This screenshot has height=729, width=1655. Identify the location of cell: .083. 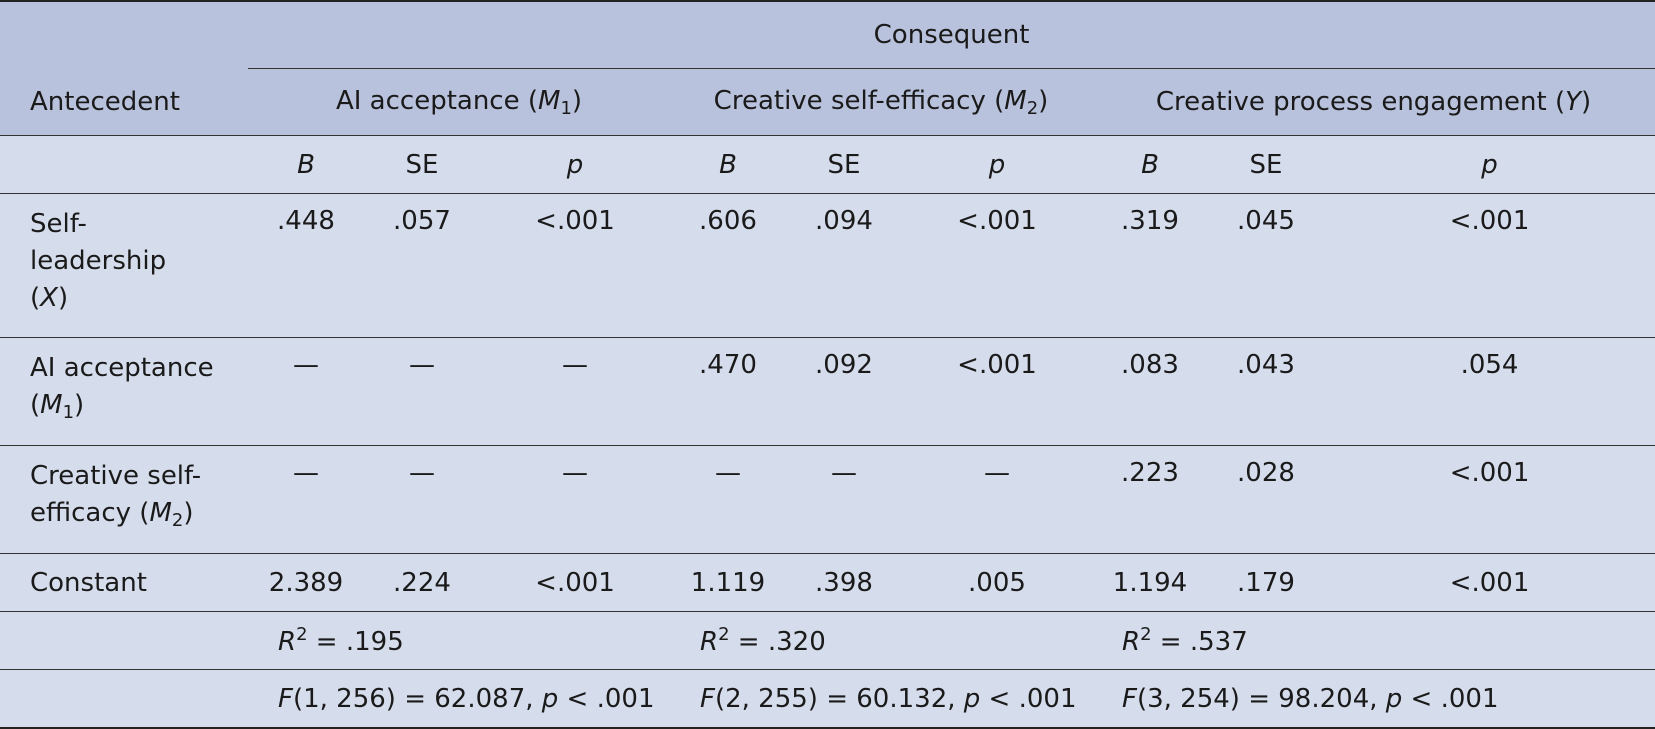
(1150, 365).